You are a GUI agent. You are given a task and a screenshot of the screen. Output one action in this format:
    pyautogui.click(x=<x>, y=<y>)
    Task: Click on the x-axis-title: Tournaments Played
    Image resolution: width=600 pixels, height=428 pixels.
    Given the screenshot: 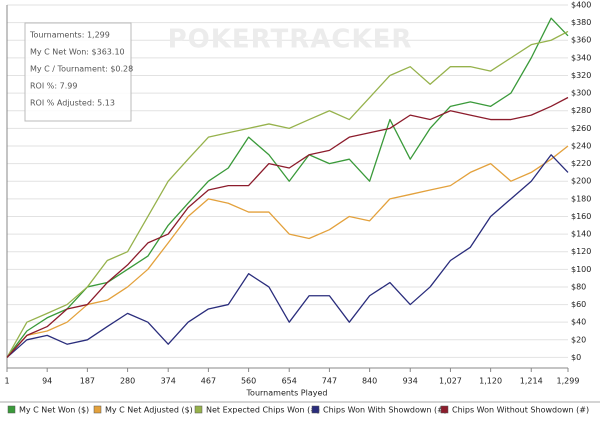 What is the action you would take?
    pyautogui.click(x=287, y=393)
    